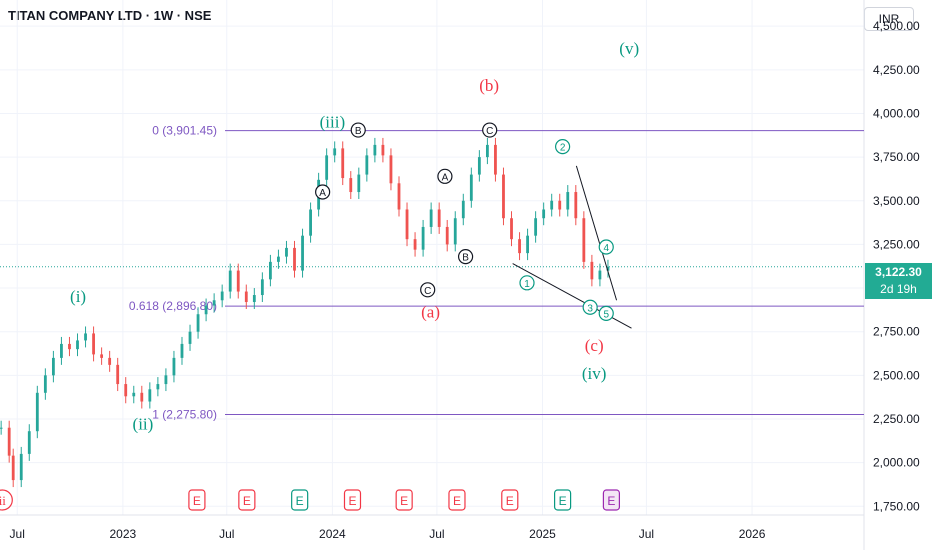  What do you see at coordinates (896, 70) in the screenshot?
I see `y-tick-label: 4,250.00` at bounding box center [896, 70].